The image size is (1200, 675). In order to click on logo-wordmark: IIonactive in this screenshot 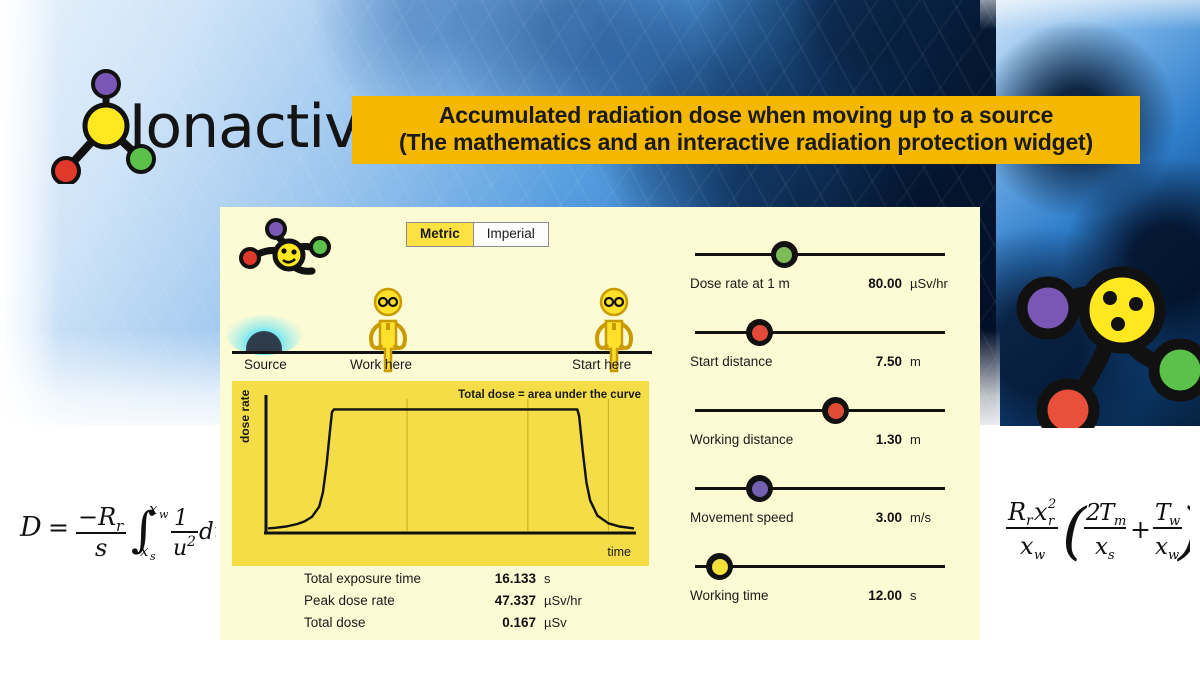, I will do `click(254, 127)`.